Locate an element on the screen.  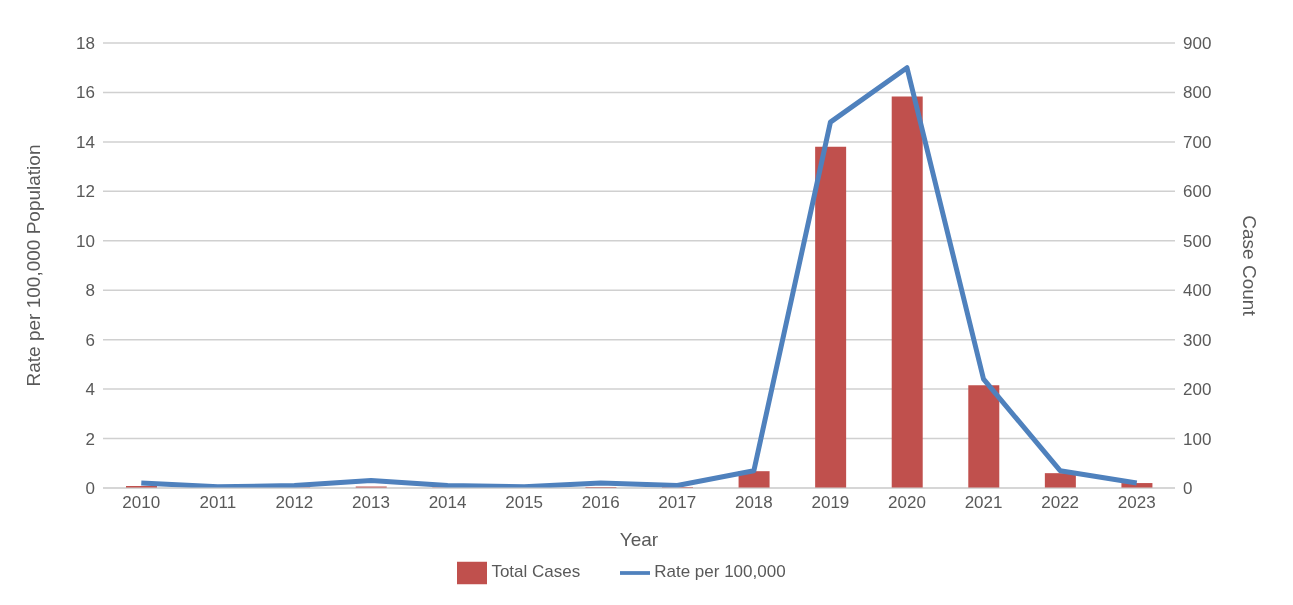
y-tick-label: 10 is located at coordinates (85, 241).